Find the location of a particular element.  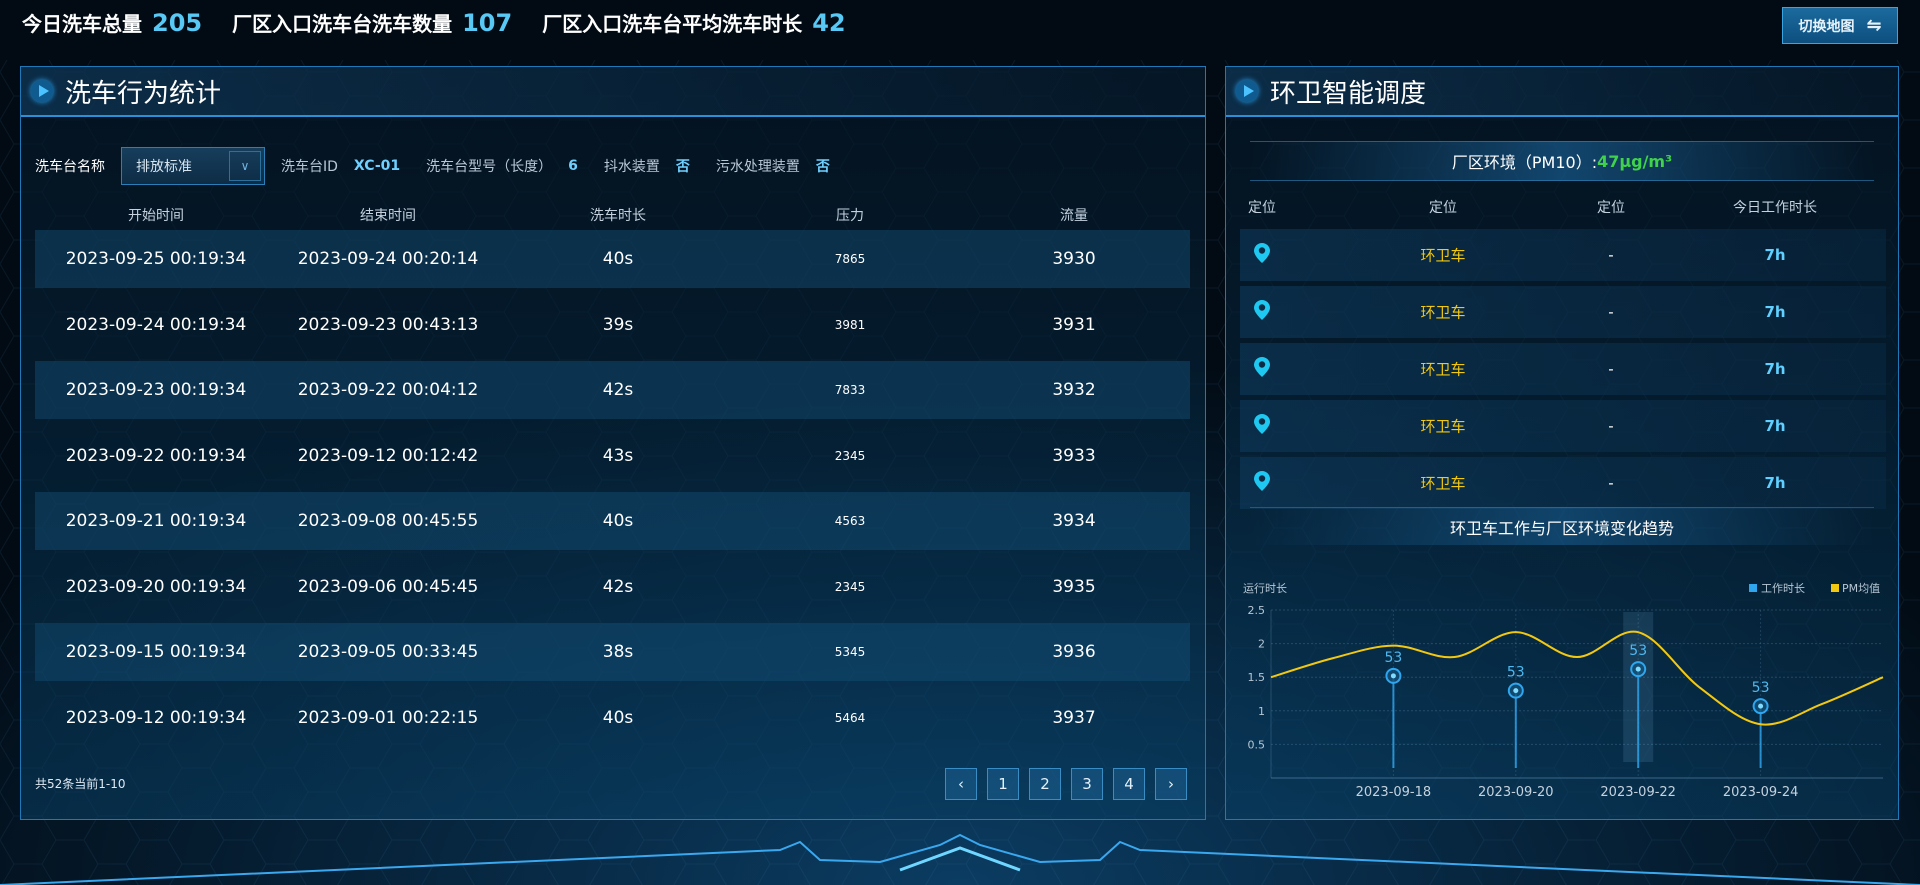

table-cell: 2023-09-24 00:19:34 is located at coordinates (156, 324).